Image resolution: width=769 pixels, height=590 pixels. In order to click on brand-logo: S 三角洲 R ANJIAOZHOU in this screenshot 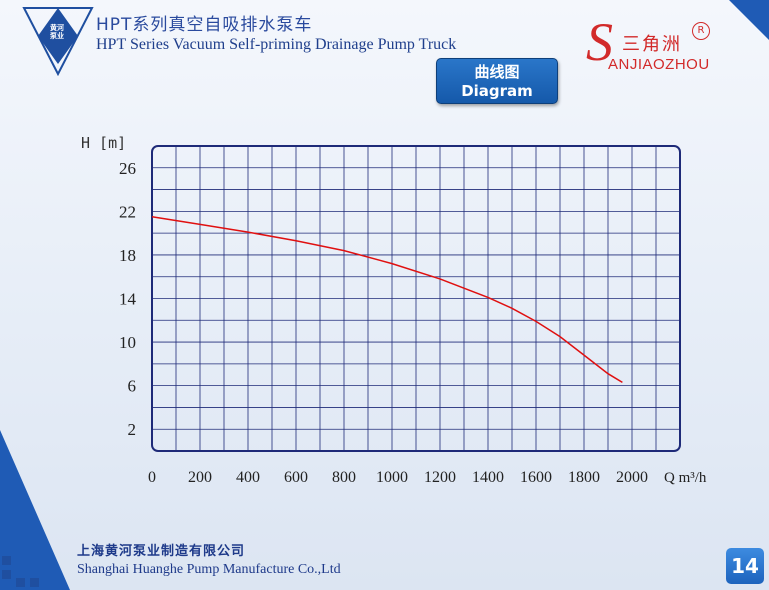, I will do `click(651, 46)`.